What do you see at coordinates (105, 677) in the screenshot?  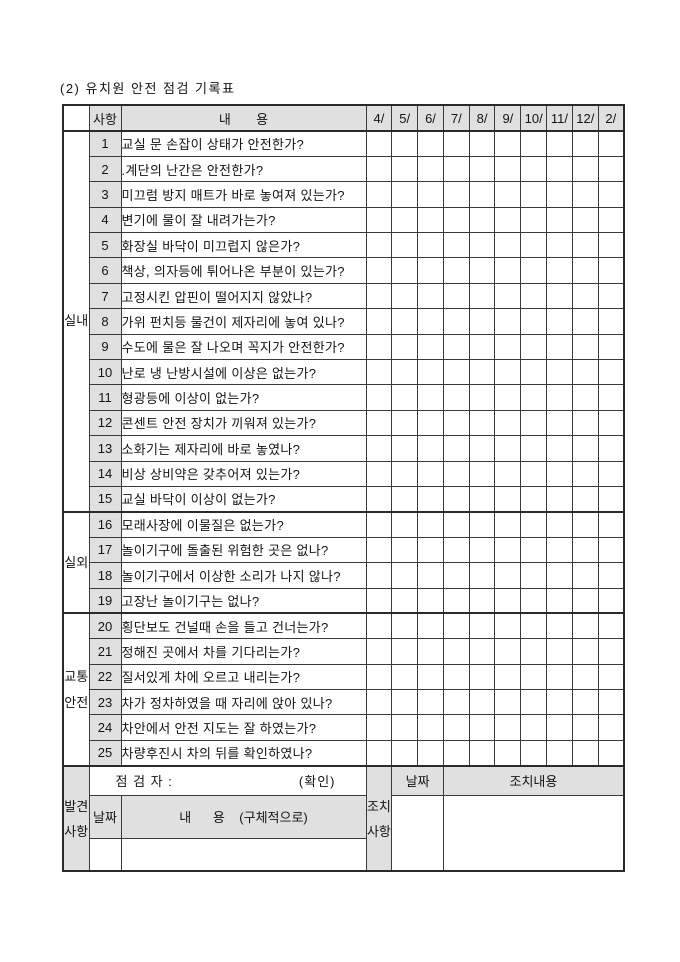 I see `row-number: 22` at bounding box center [105, 677].